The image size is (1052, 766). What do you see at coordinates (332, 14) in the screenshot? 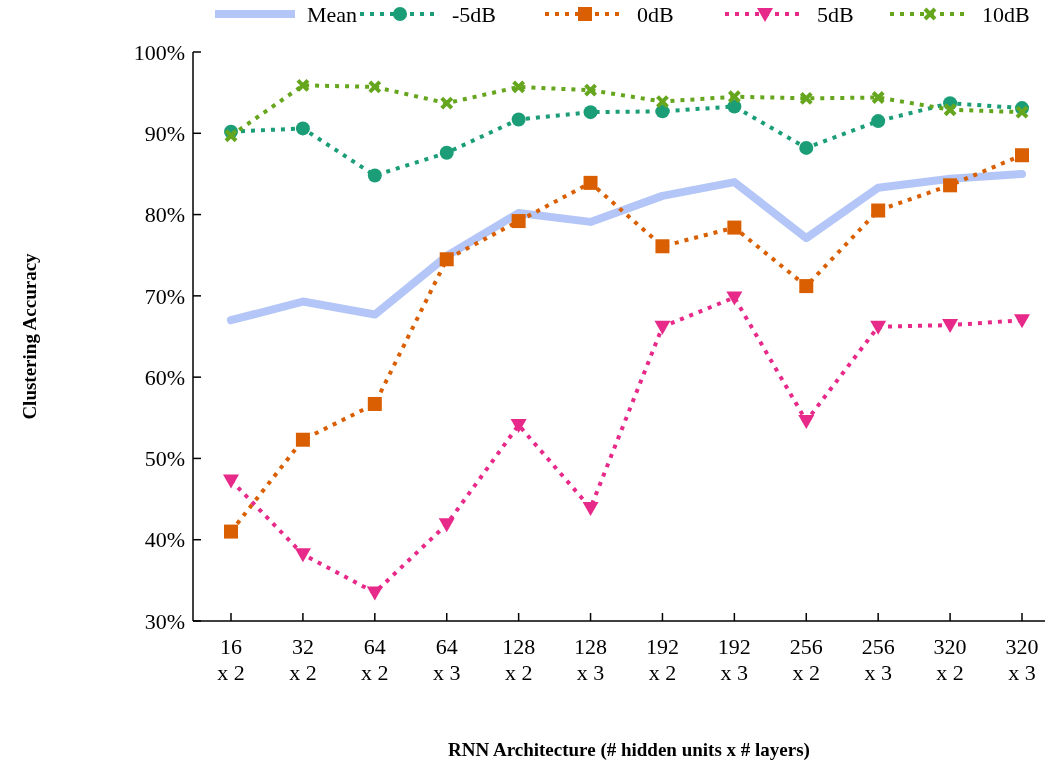
I see `legend-label: Mean` at bounding box center [332, 14].